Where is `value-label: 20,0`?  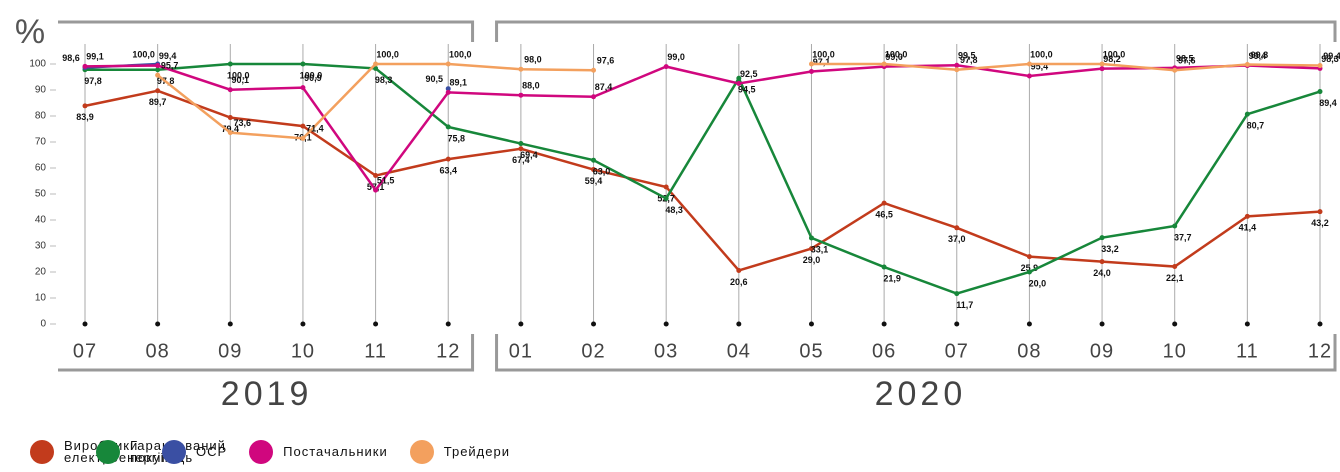 value-label: 20,0 is located at coordinates (1038, 283).